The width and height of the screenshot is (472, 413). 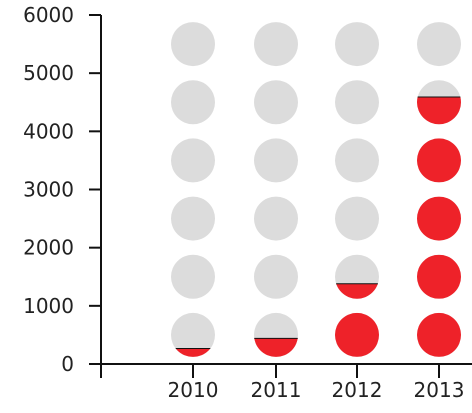 I want to click on y-tick-label: 4000, so click(x=48, y=131).